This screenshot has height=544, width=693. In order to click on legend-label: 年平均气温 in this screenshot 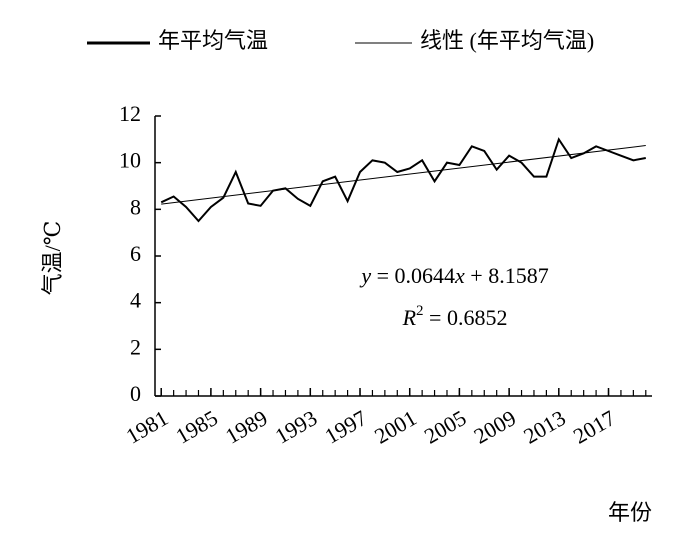, I will do `click(213, 40)`.